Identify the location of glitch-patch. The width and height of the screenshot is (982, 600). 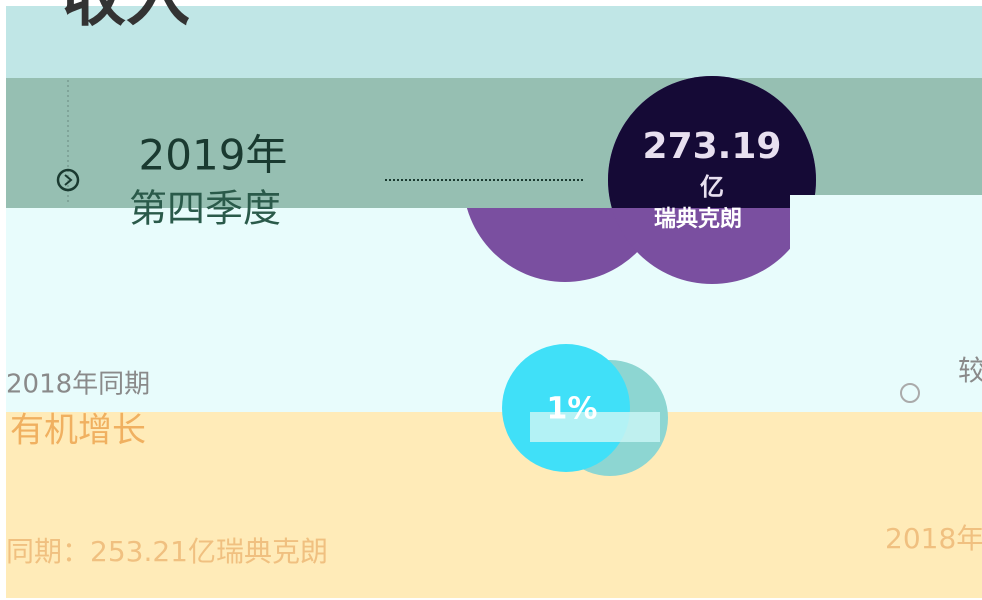
(886, 231).